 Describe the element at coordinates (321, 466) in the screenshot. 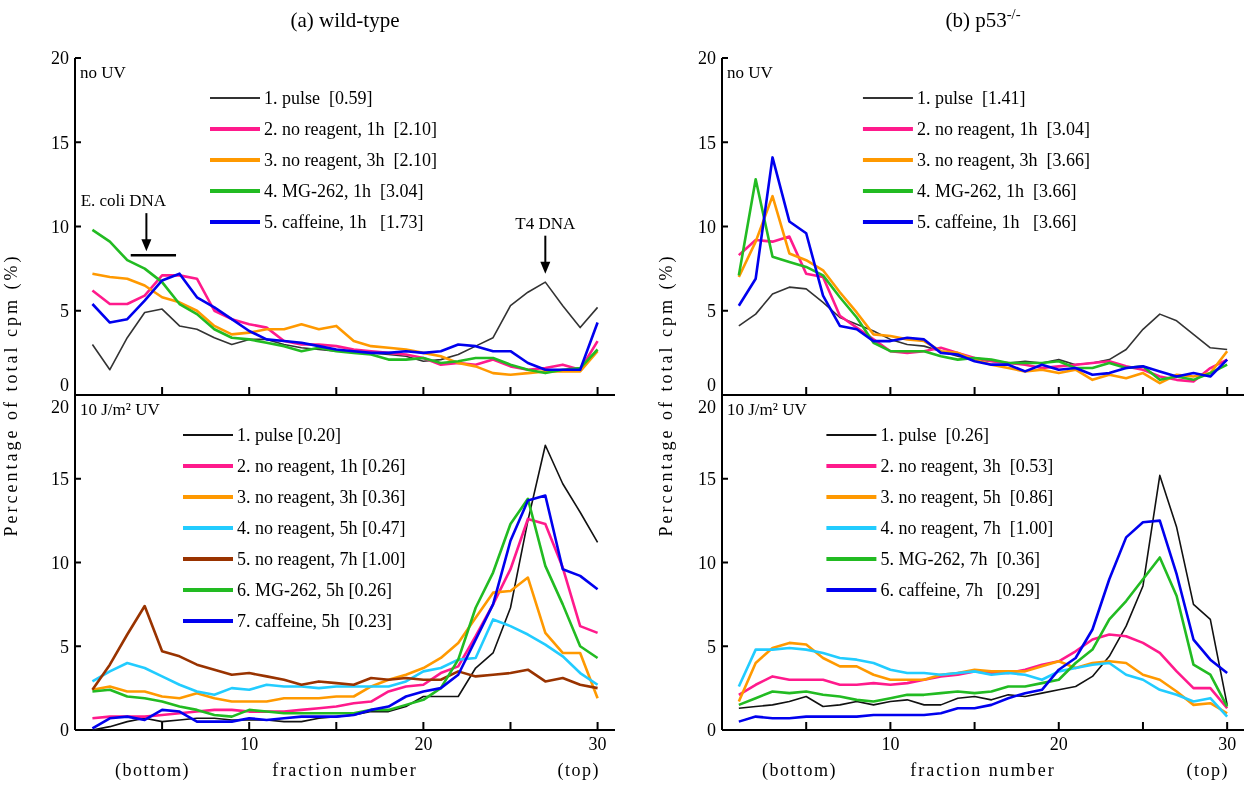

I see `legend-label: 2. no reagent, 1h [0.26]` at that location.